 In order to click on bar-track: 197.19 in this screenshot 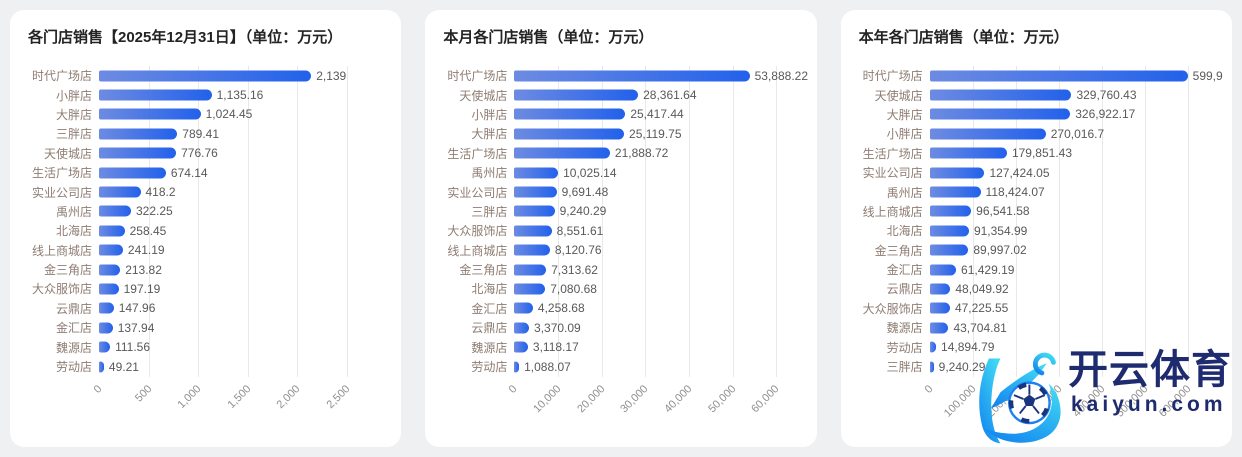, I will do `click(223, 288)`.